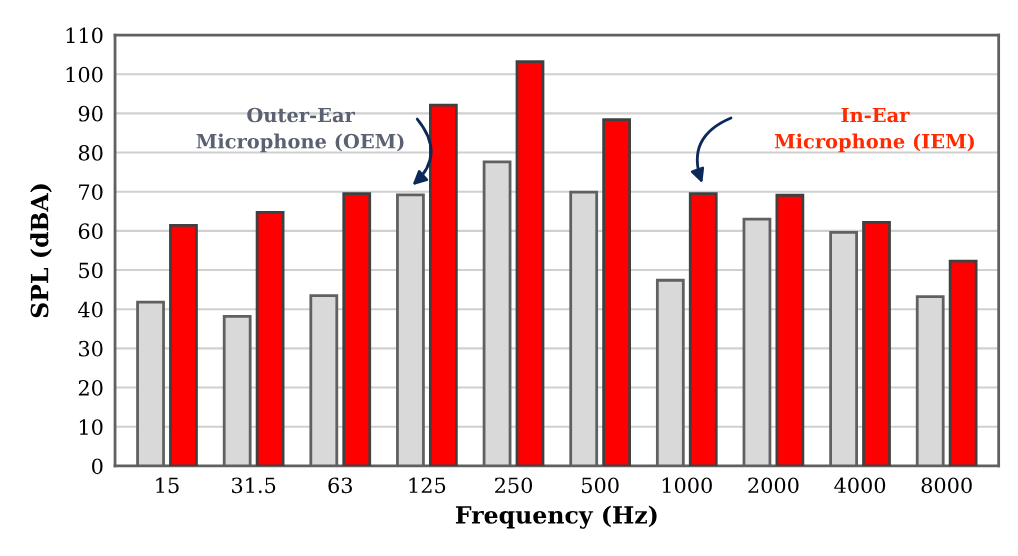 The width and height of the screenshot is (1018, 556). What do you see at coordinates (84, 74) in the screenshot?
I see `y-tick-label: 100` at bounding box center [84, 74].